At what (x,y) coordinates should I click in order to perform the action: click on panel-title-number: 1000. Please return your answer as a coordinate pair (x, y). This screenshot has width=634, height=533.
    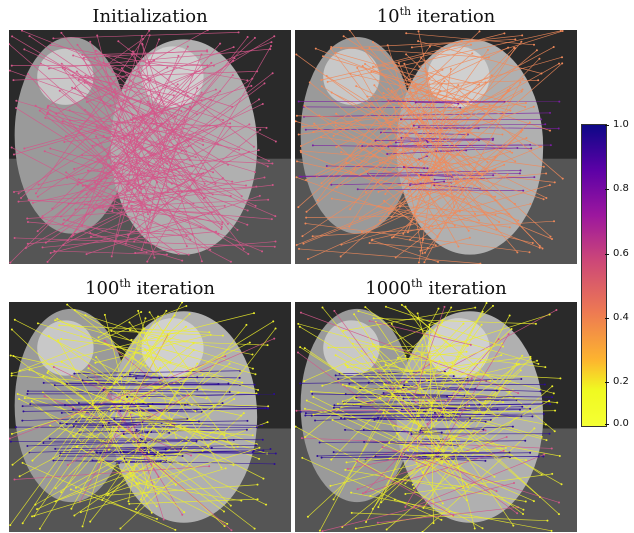
    Looking at the image, I should click on (388, 288).